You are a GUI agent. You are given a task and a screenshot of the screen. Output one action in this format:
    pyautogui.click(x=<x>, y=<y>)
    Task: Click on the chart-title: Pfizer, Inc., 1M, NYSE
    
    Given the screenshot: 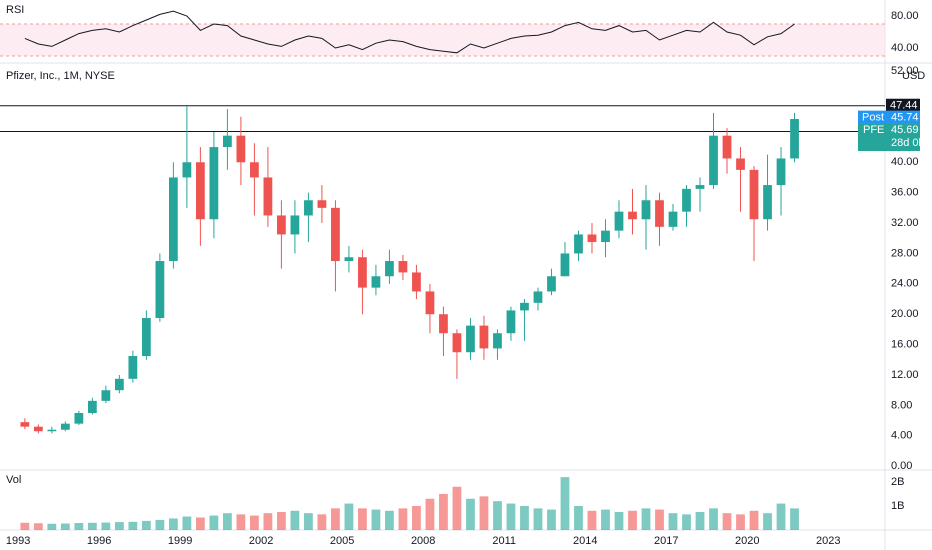 What is the action you would take?
    pyautogui.click(x=60, y=76)
    